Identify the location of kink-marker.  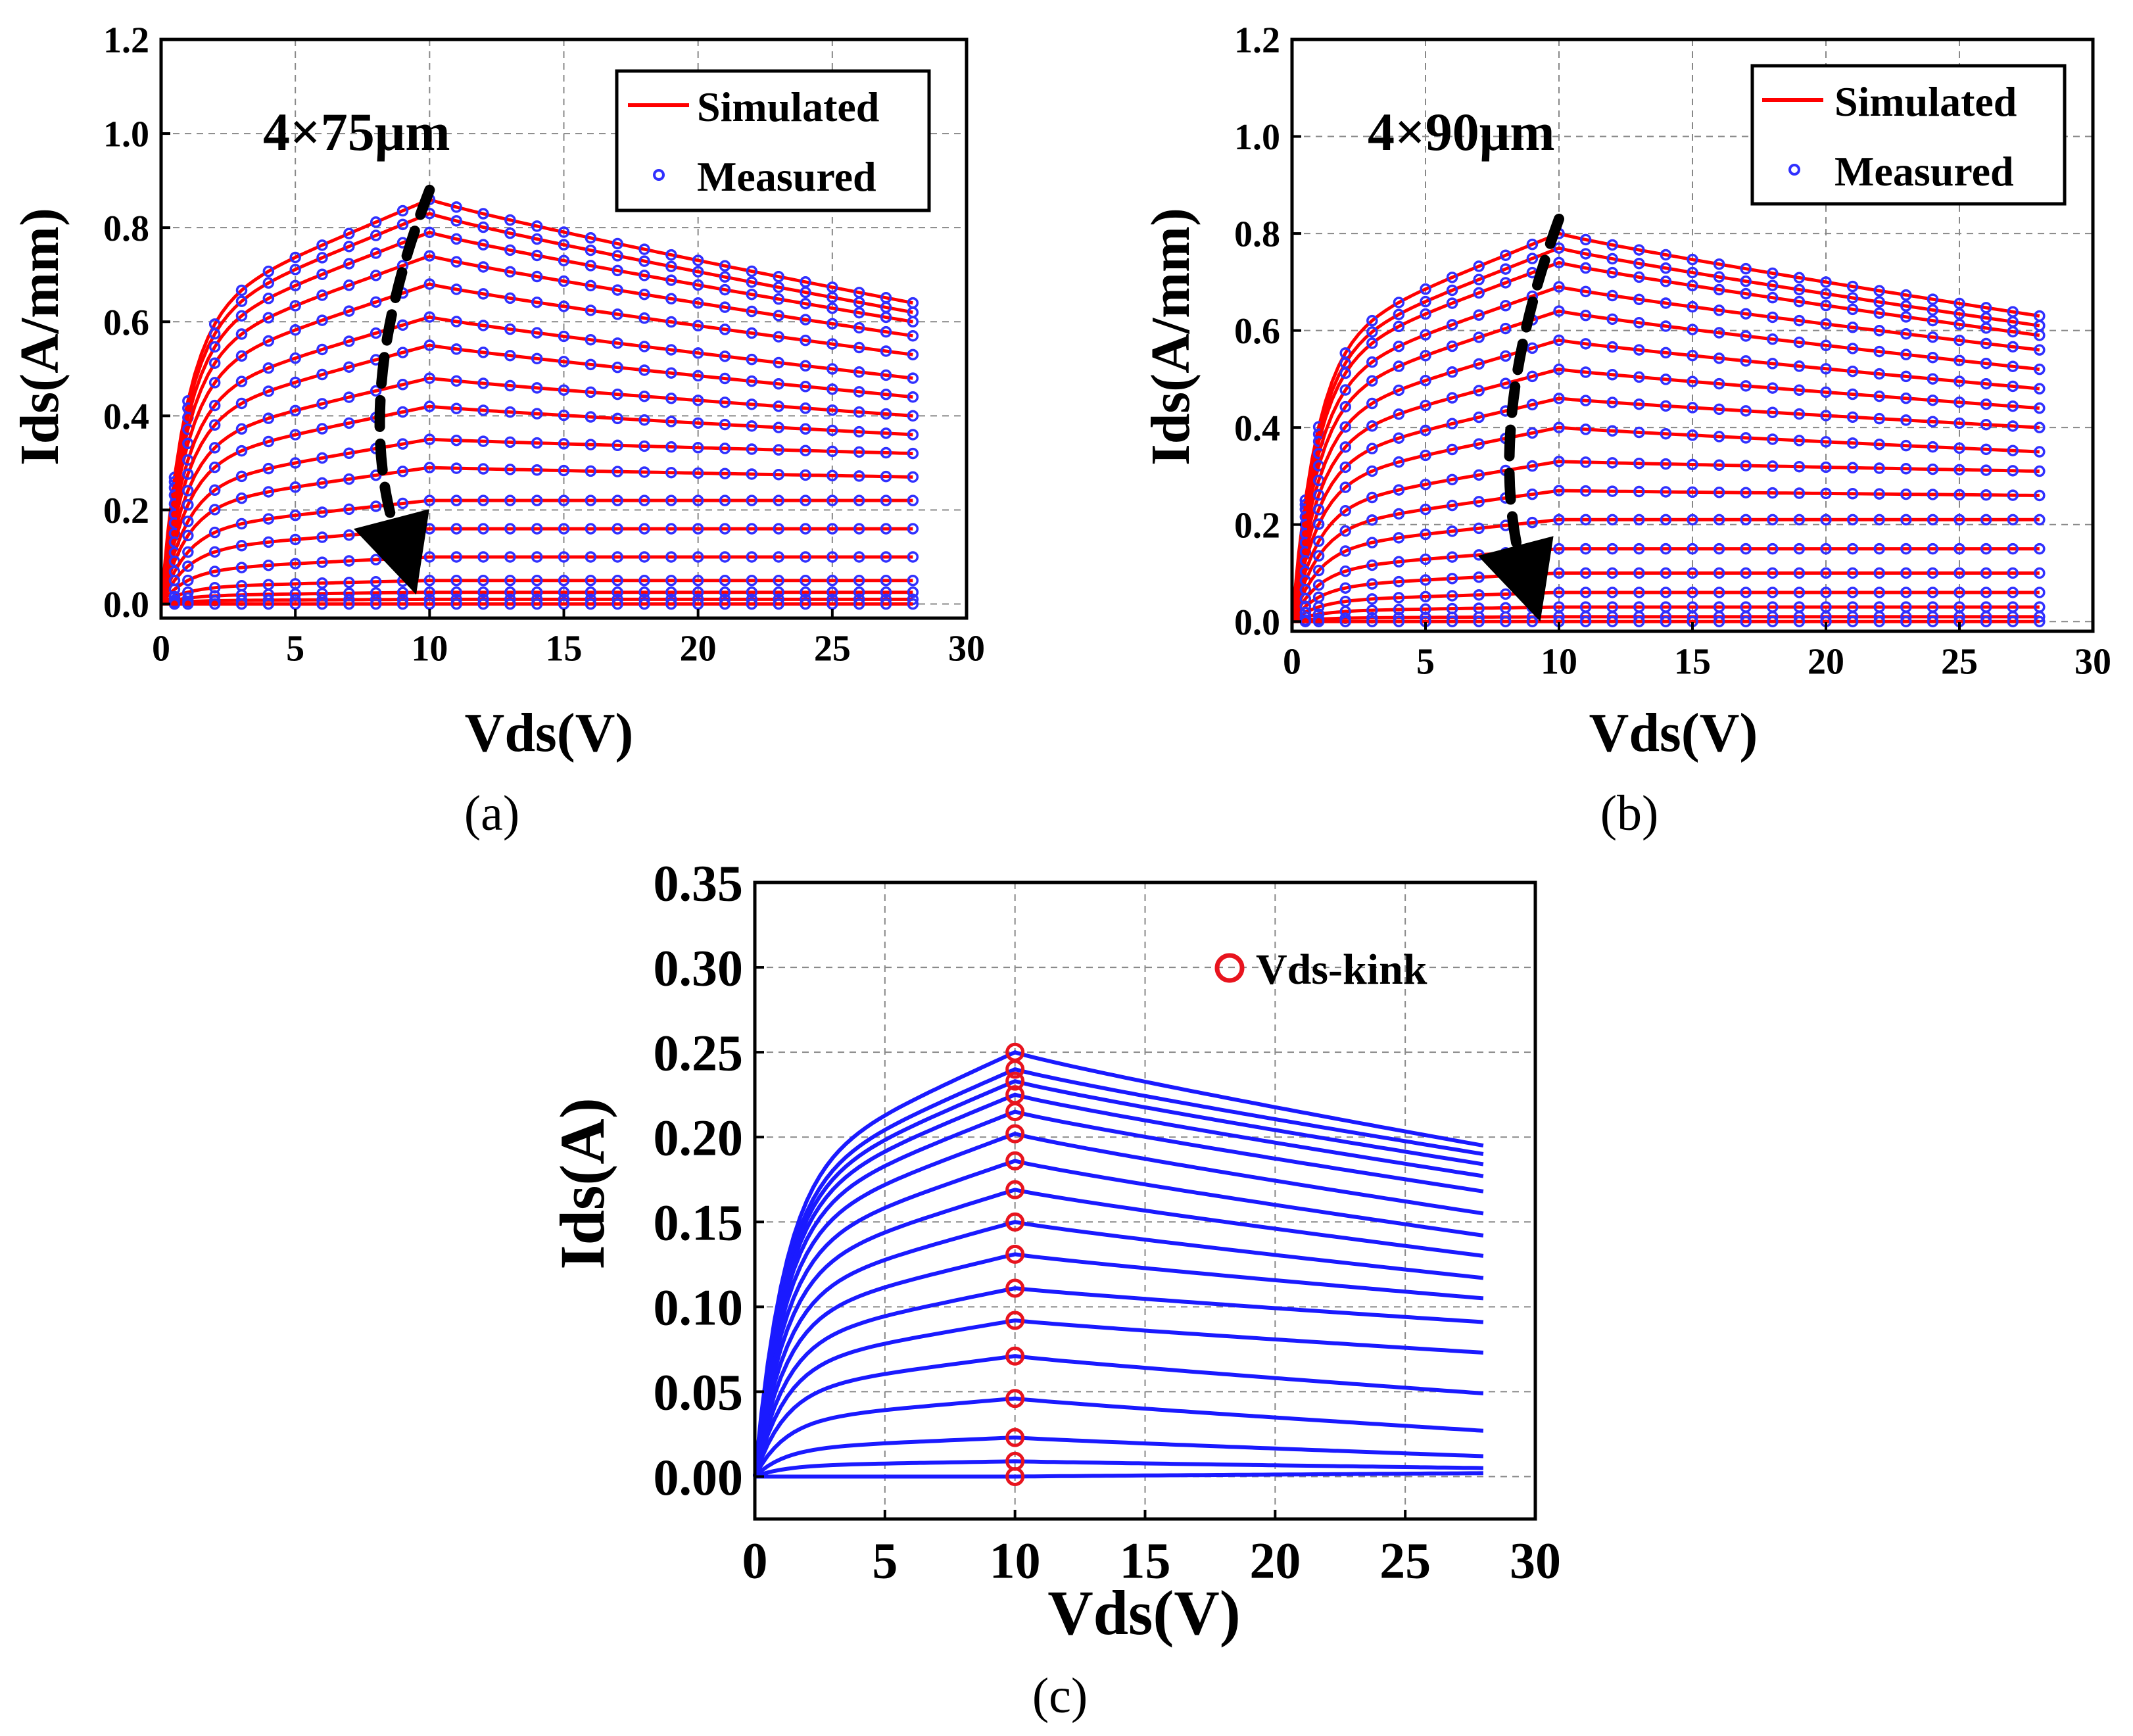
(1015, 1356).